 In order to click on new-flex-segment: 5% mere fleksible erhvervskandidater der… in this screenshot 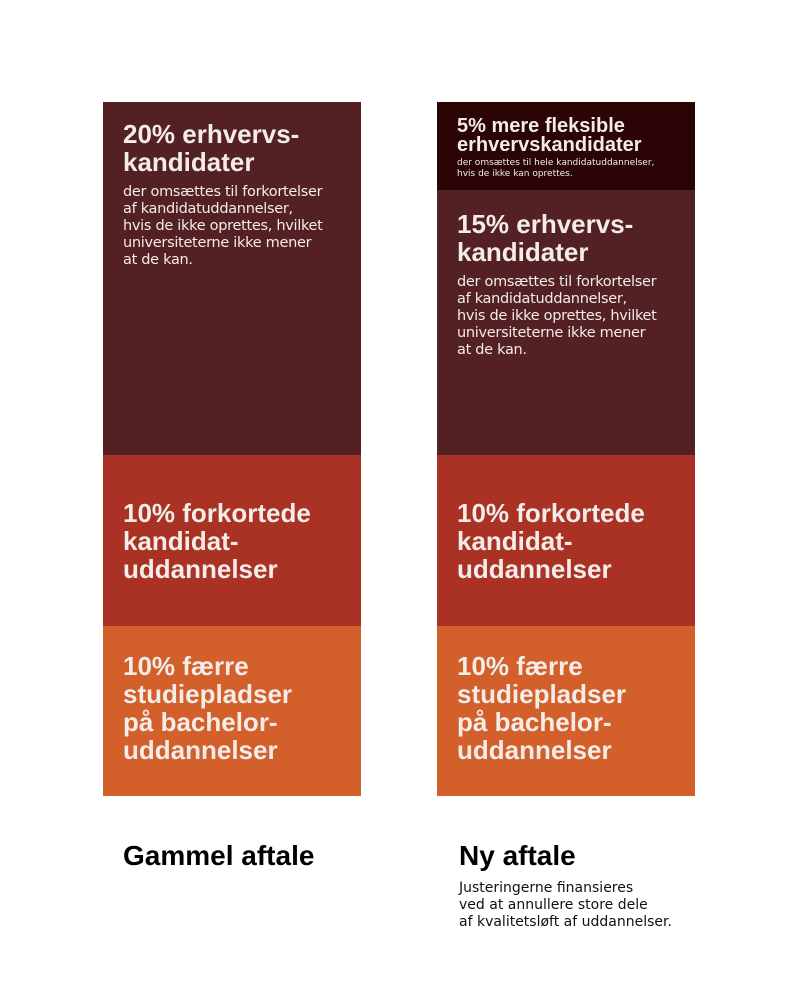, I will do `click(566, 146)`.